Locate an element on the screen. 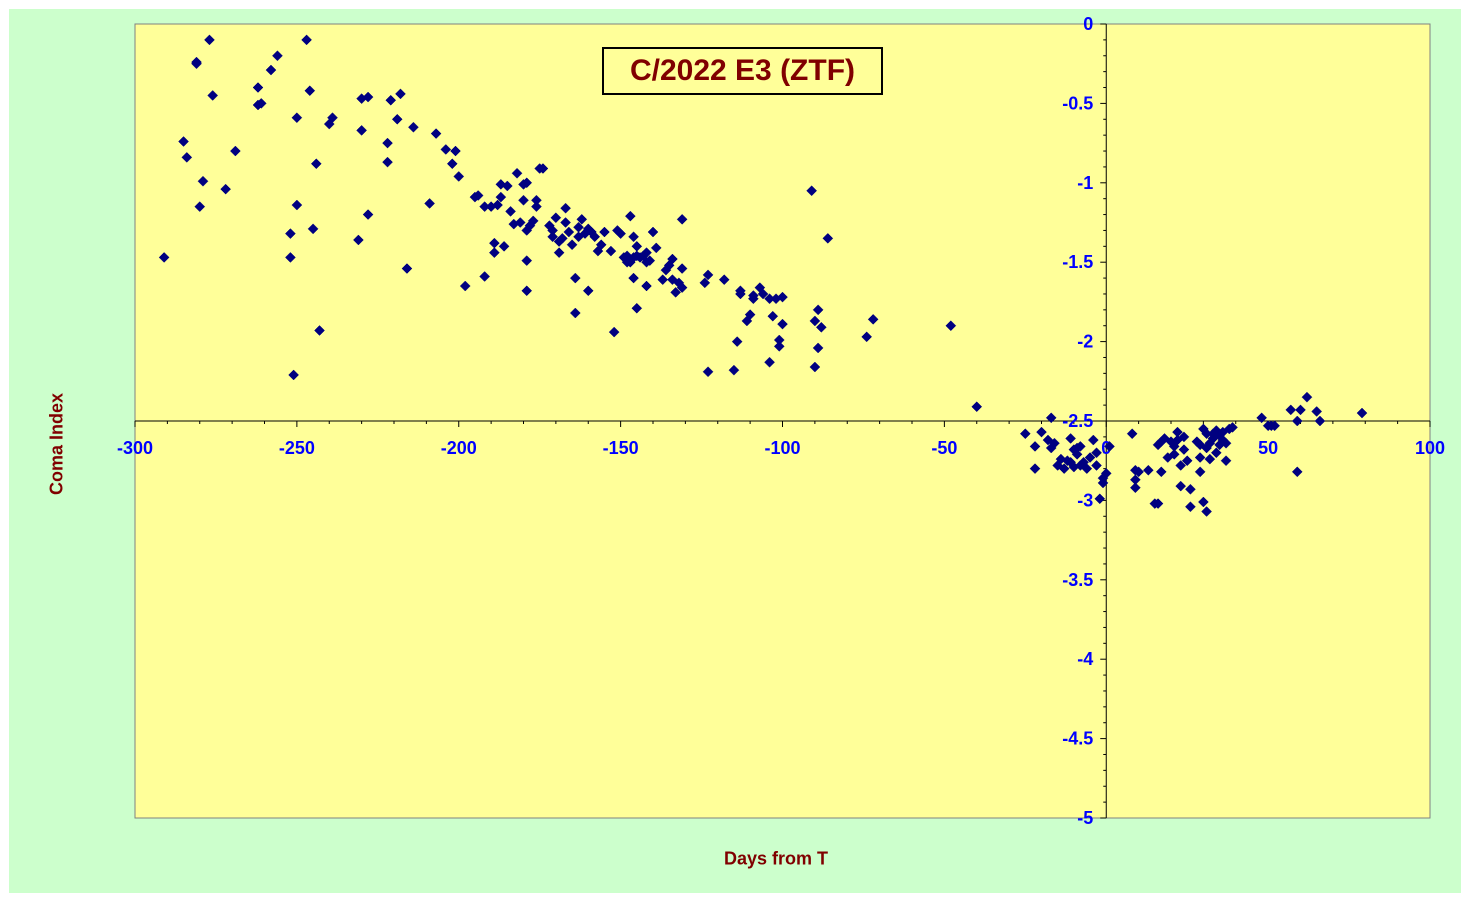 This screenshot has width=1466, height=901. x-tick-label: -300 is located at coordinates (135, 448).